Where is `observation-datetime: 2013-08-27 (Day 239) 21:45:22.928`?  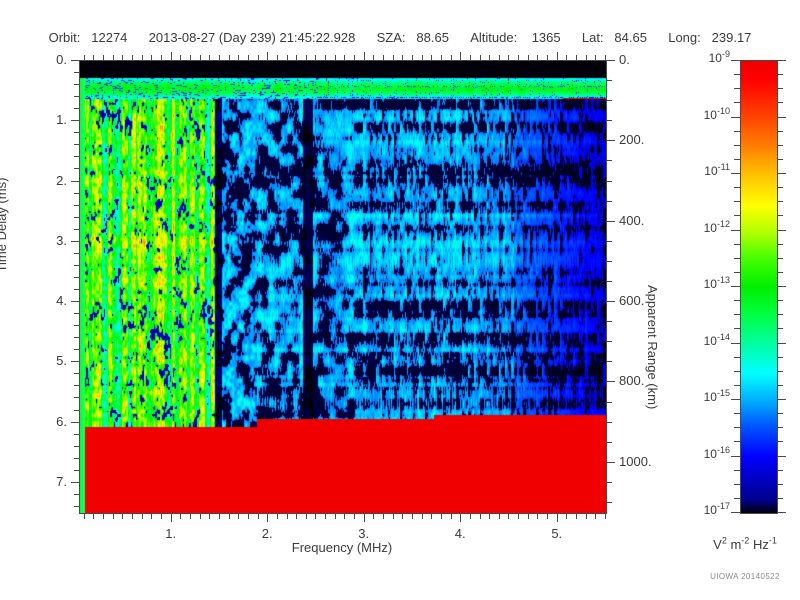 observation-datetime: 2013-08-27 (Day 239) 21:45:22.928 is located at coordinates (252, 37).